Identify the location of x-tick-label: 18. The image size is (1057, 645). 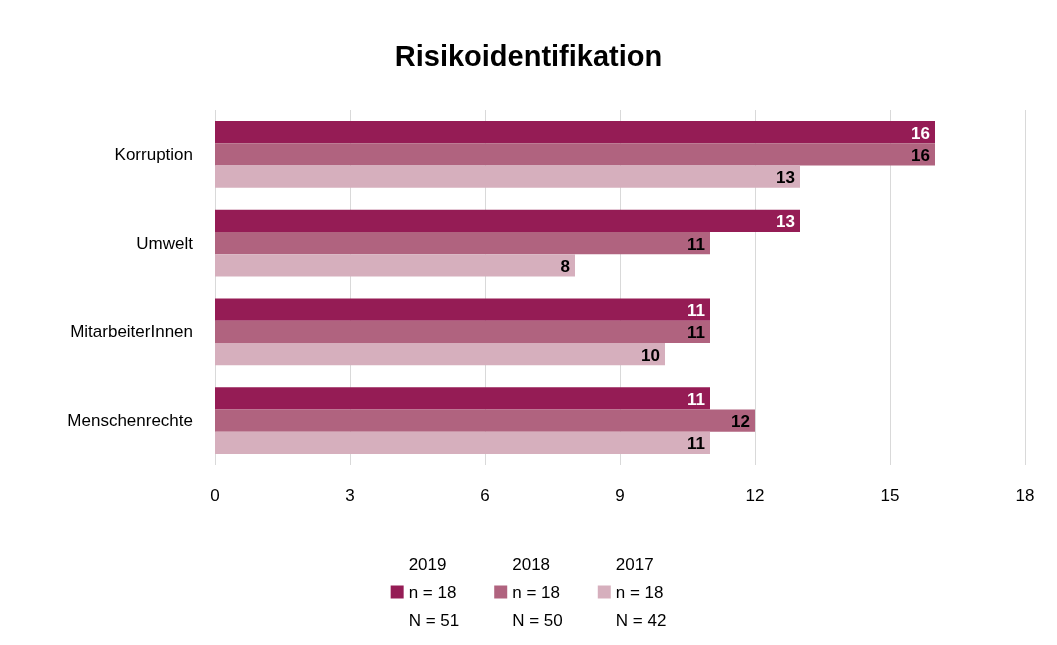
(1025, 495).